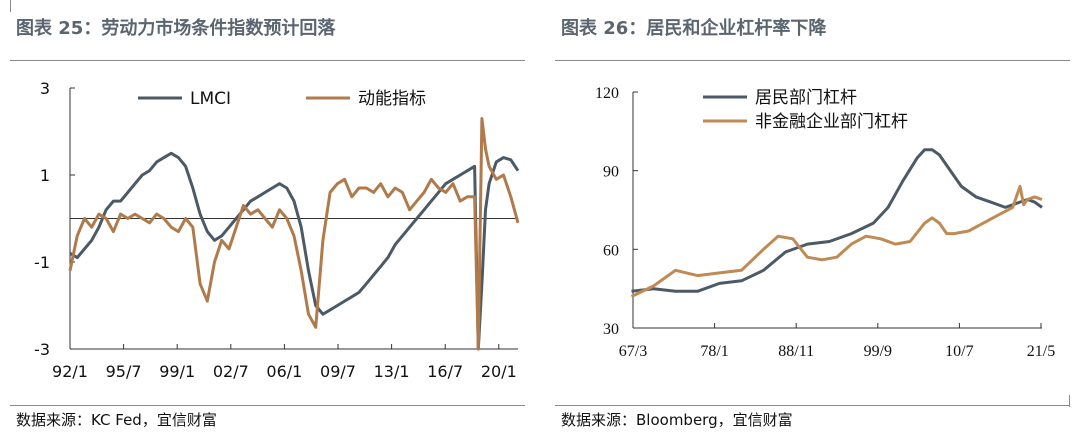 Image resolution: width=1080 pixels, height=442 pixels. Describe the element at coordinates (694, 28) in the screenshot. I see `chart-title: 图表 26：居民和企业杠杆率下降` at that location.